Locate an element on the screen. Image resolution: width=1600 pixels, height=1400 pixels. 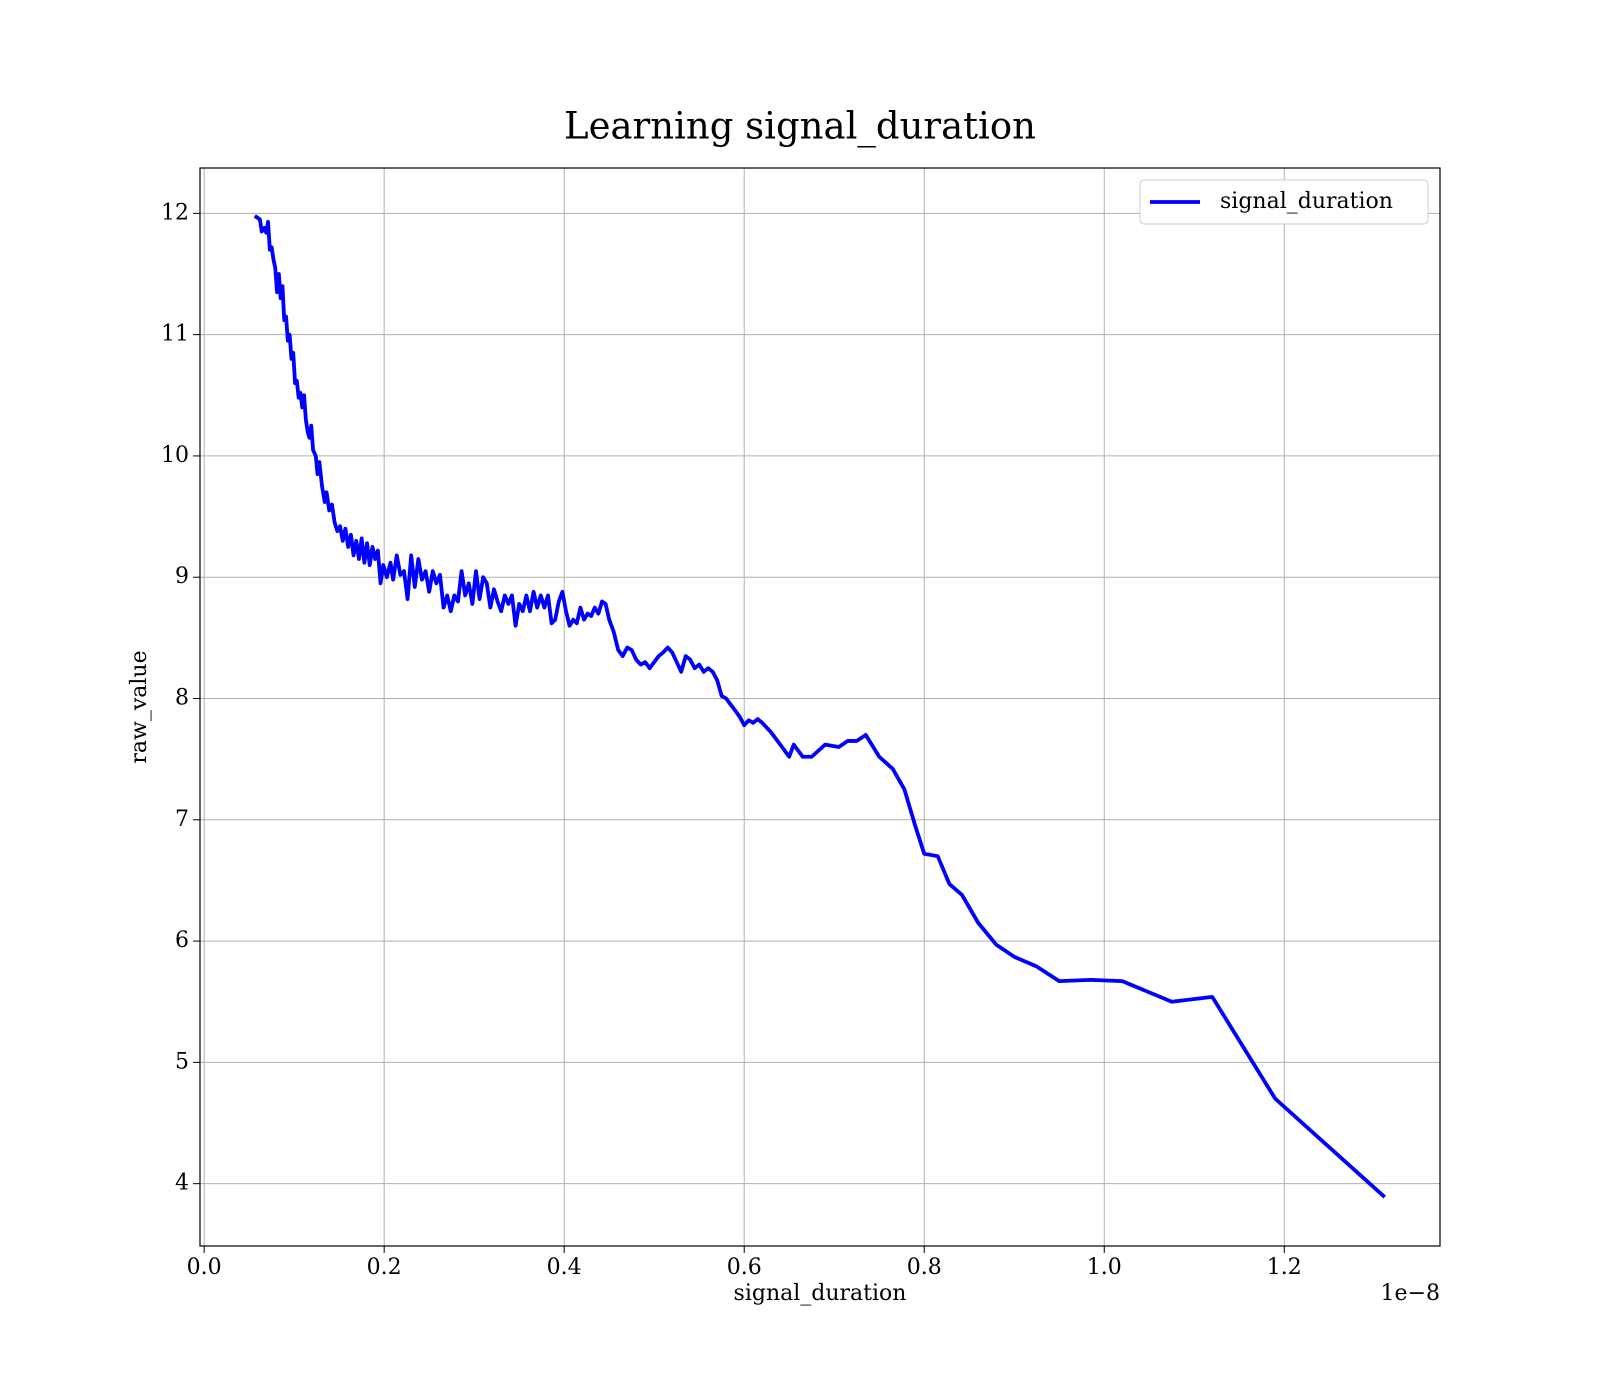
y-tick-label: 11 is located at coordinates (175, 334).